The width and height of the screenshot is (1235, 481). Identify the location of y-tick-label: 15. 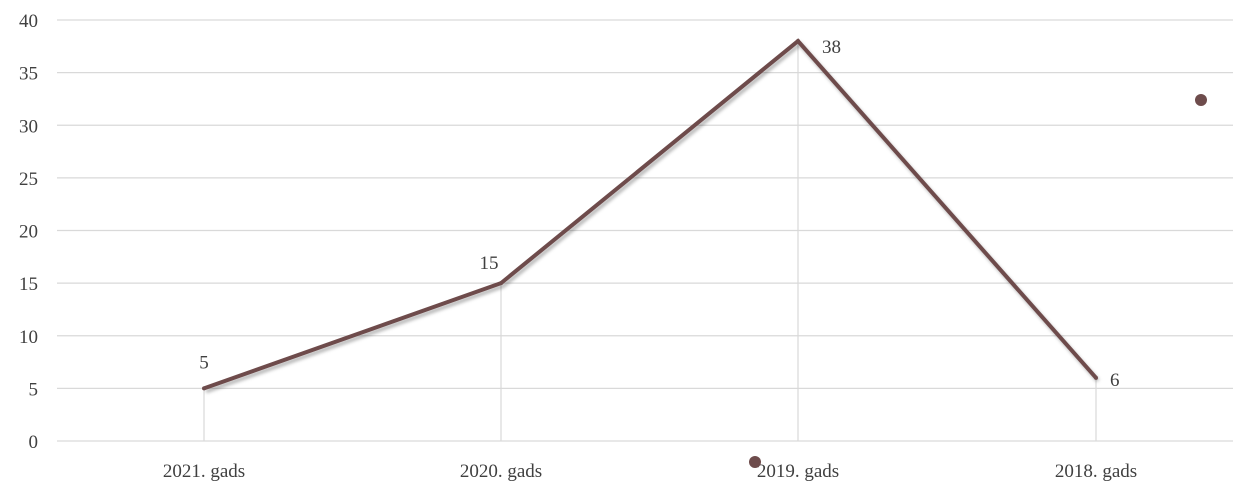
(28, 284).